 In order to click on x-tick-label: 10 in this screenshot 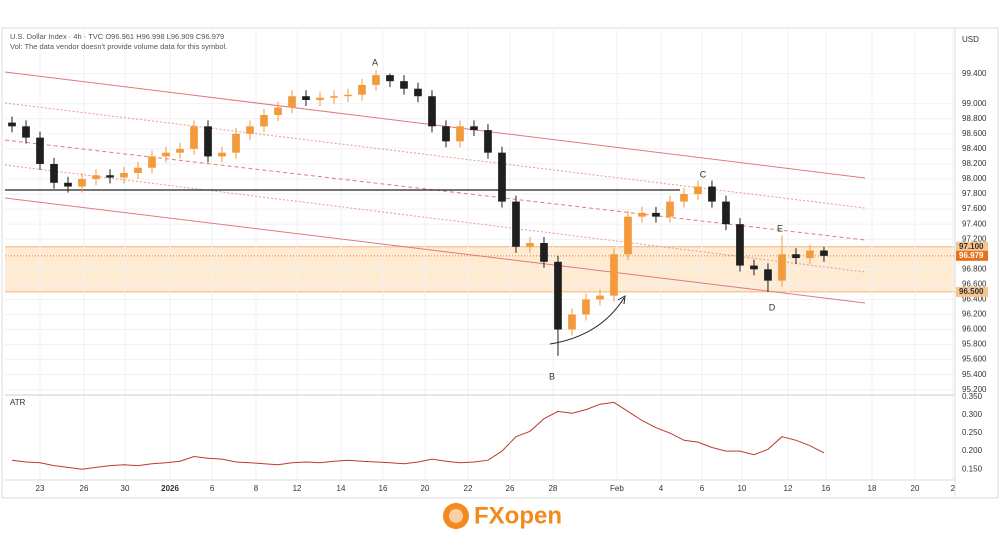, I will do `click(741, 488)`.